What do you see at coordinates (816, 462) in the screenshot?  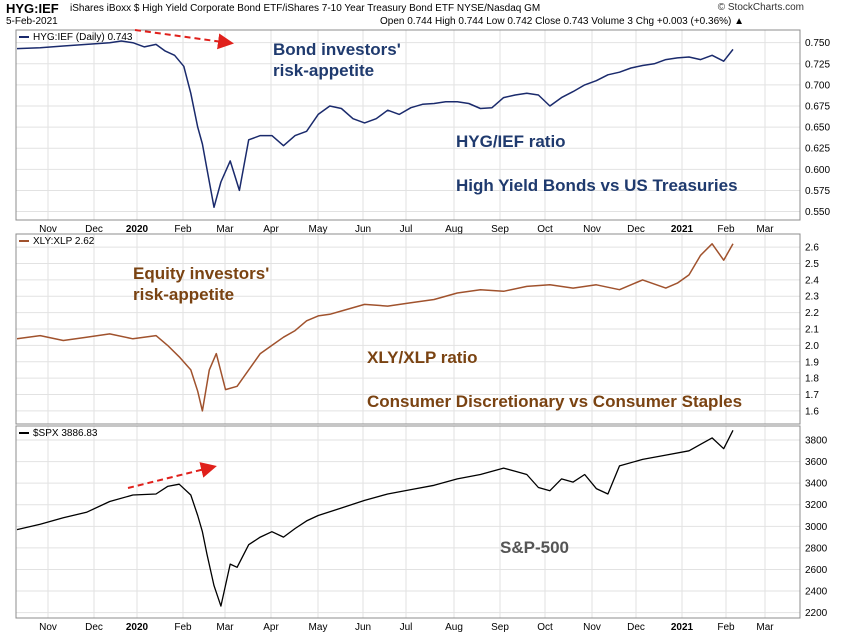 I see `y-tick-label-2-7: 3600` at bounding box center [816, 462].